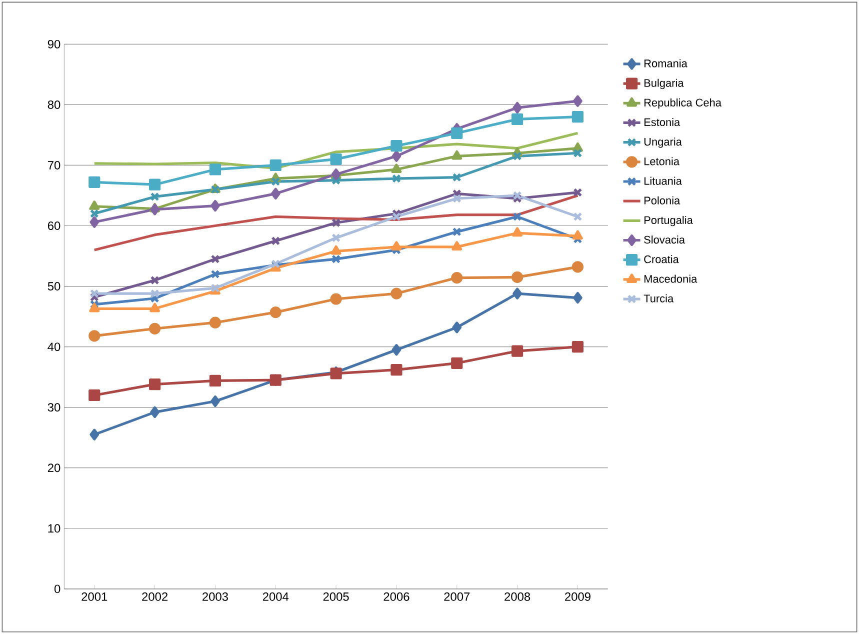 This screenshot has width=859, height=634. Describe the element at coordinates (664, 83) in the screenshot. I see `legend-label: Bulgaria` at that location.